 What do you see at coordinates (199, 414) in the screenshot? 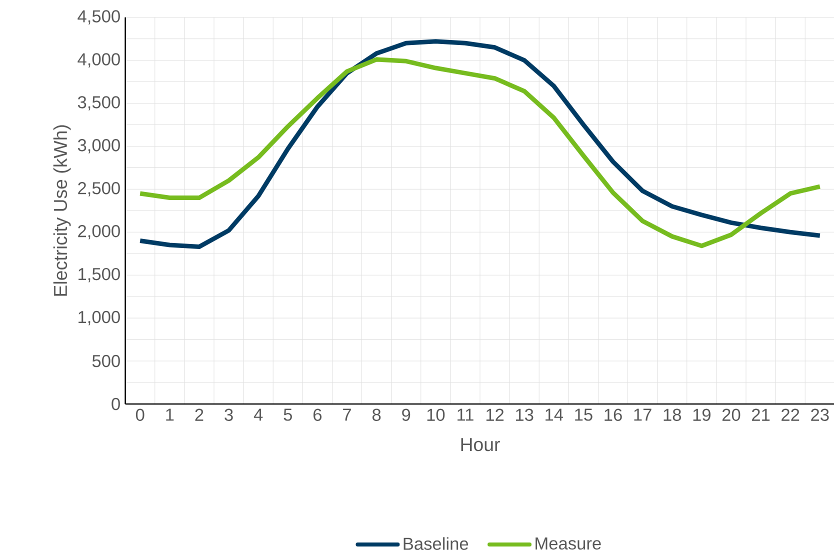
I see `x-tick-label: 2` at bounding box center [199, 414].